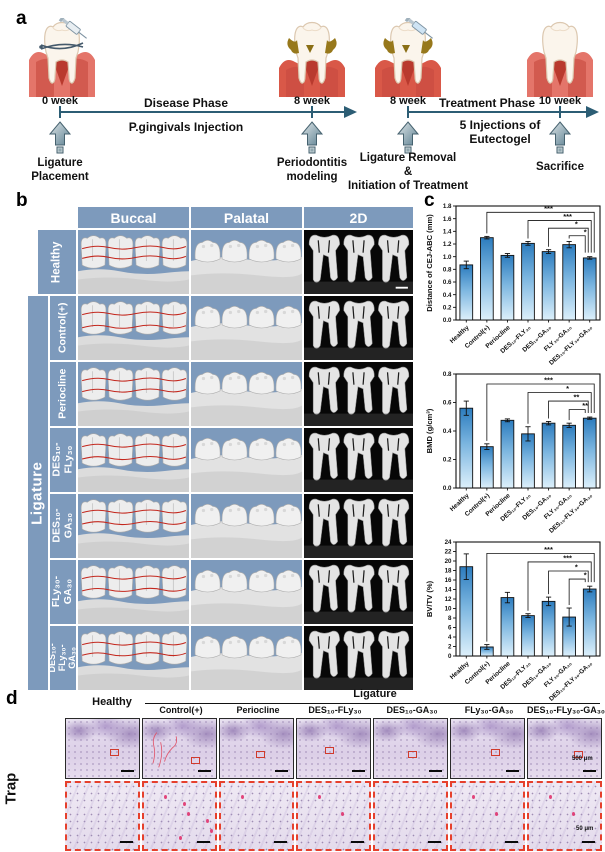 Image resolution: width=605 pixels, height=852 pixels. Describe the element at coordinates (246, 217) in the screenshot. I see `column-header-palatal: Palatal` at that location.